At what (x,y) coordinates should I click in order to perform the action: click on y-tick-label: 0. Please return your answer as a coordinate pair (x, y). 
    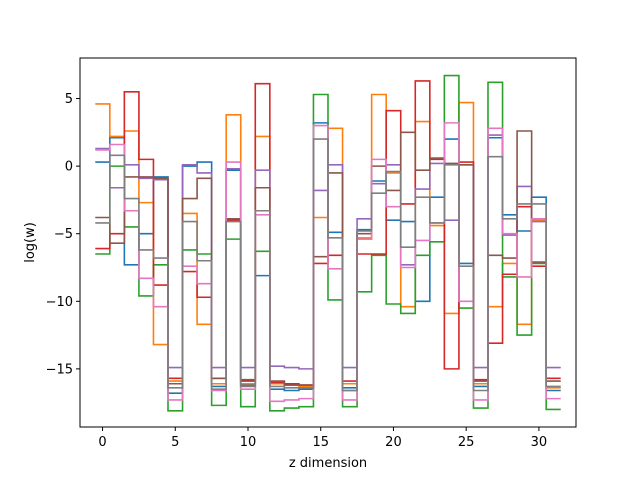
    Looking at the image, I should click on (69, 167).